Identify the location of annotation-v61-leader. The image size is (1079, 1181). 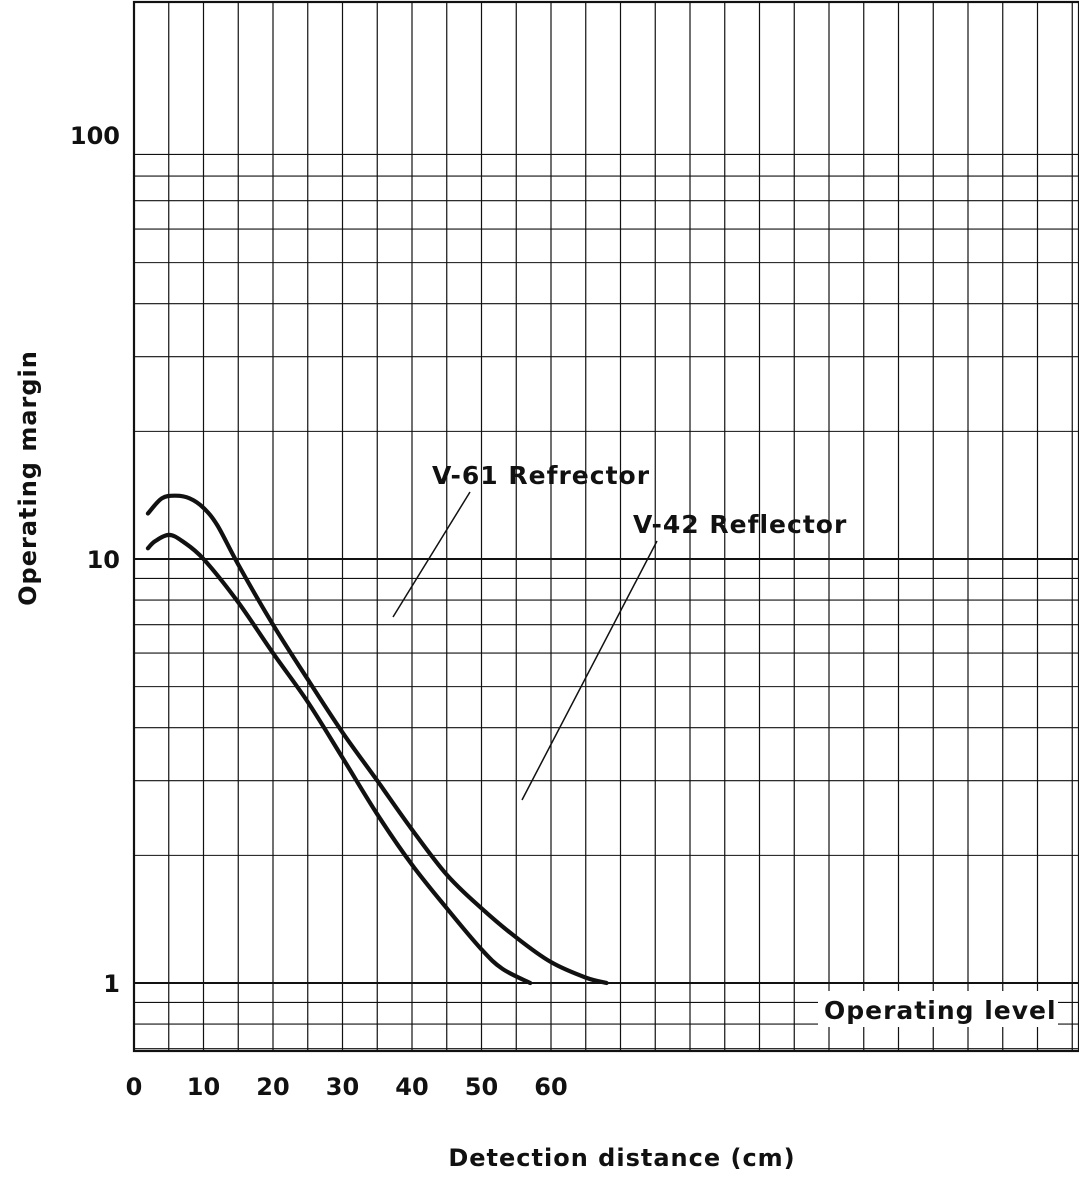
(431, 554).